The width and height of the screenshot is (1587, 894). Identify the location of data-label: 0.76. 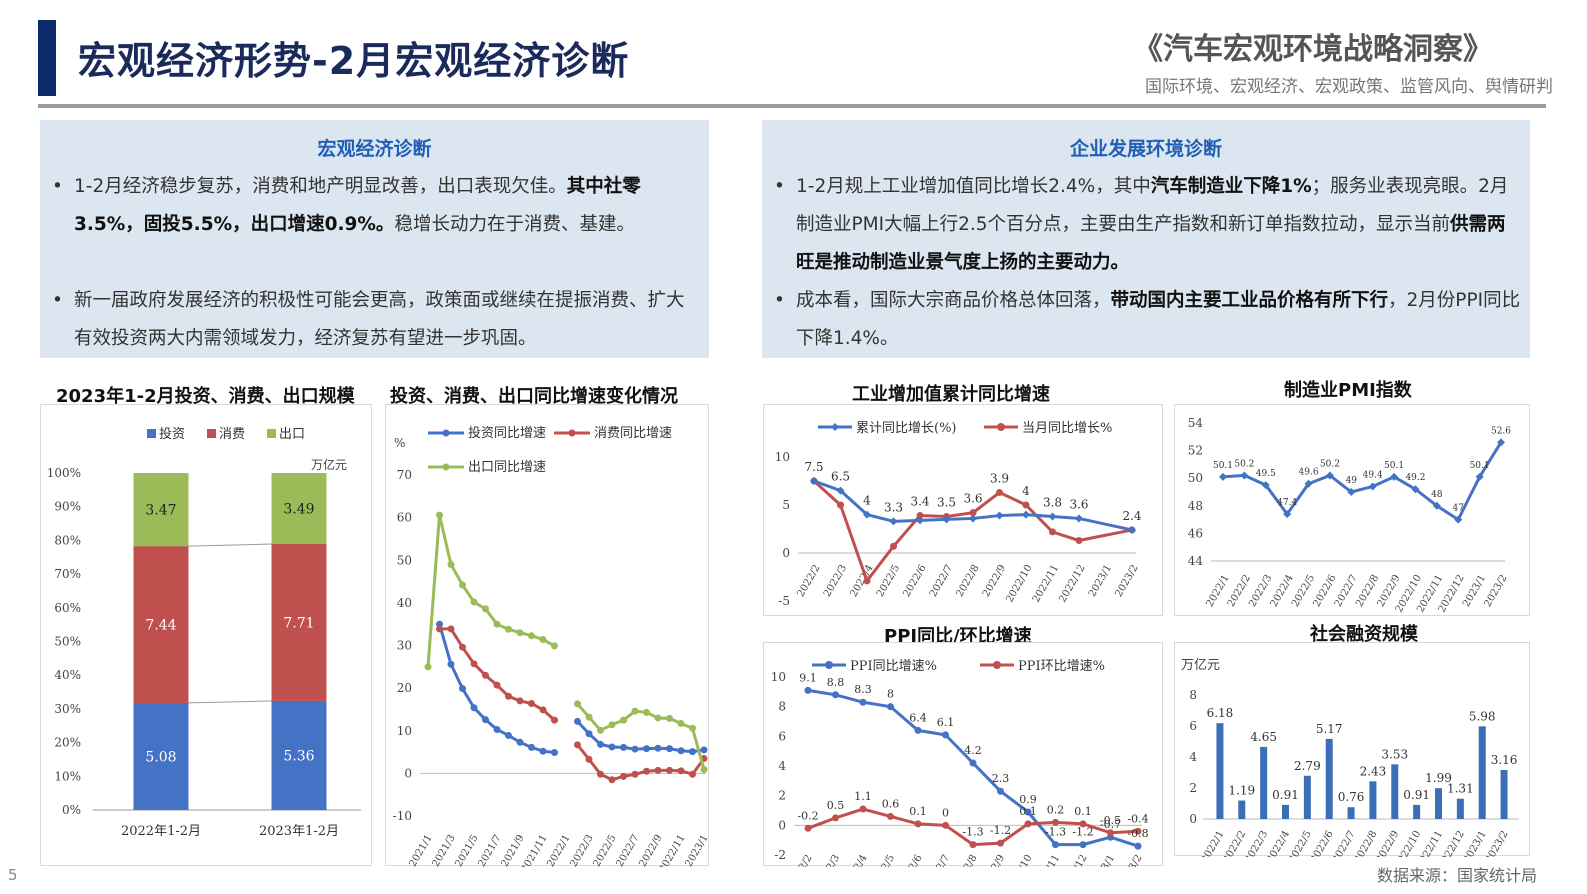
(1351, 797).